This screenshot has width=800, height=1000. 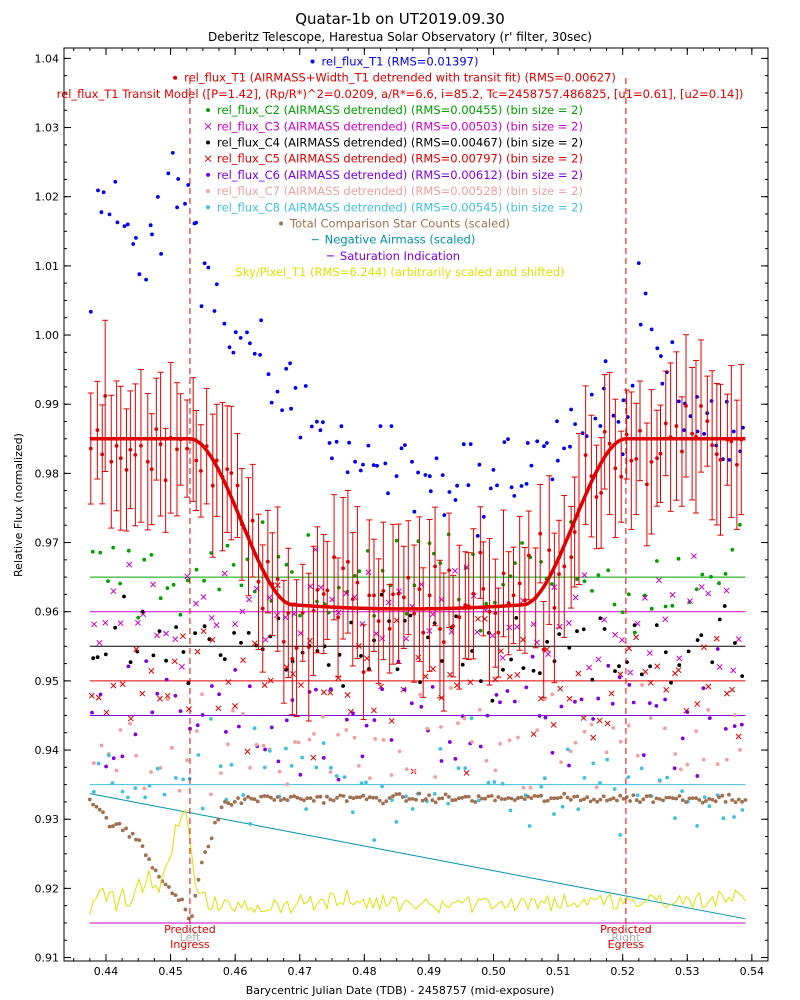 I want to click on legend-marker, so click(x=312, y=61).